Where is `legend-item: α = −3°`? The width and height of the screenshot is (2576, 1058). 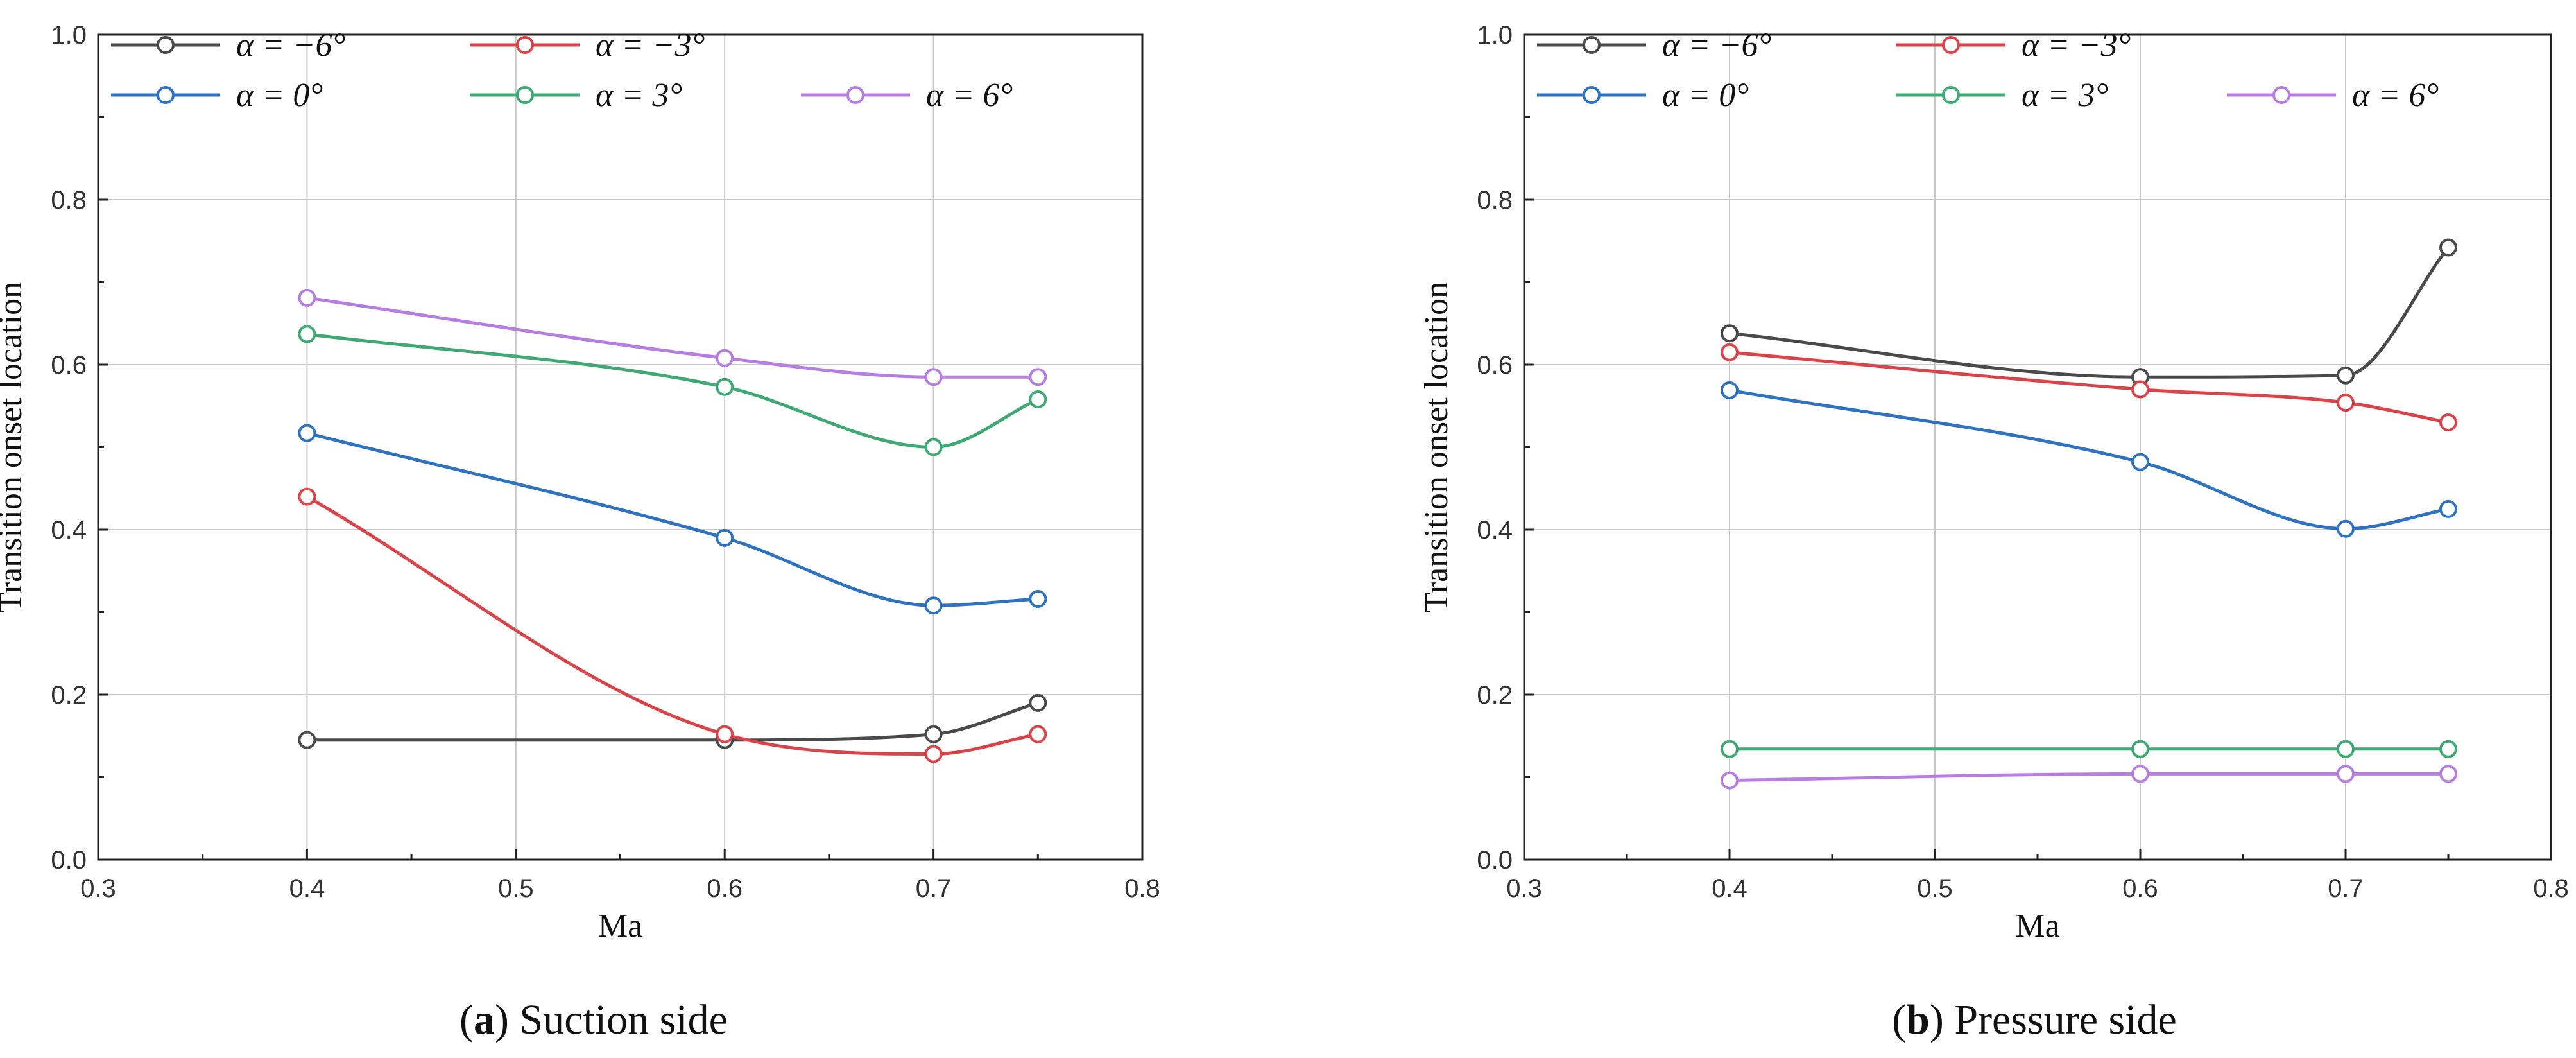
legend-item: α = −3° is located at coordinates (2013, 45).